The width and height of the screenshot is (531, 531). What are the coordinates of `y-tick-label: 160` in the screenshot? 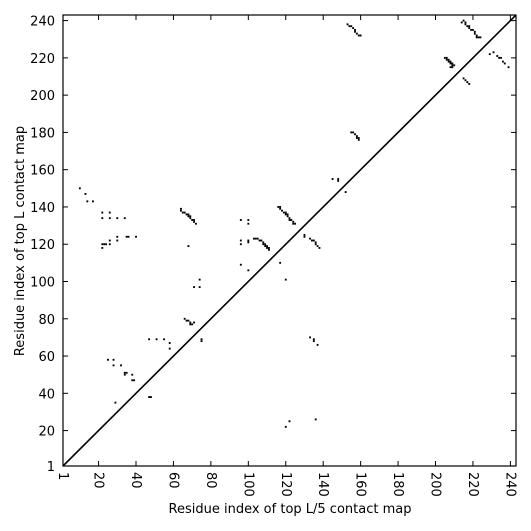 It's located at (42, 171).